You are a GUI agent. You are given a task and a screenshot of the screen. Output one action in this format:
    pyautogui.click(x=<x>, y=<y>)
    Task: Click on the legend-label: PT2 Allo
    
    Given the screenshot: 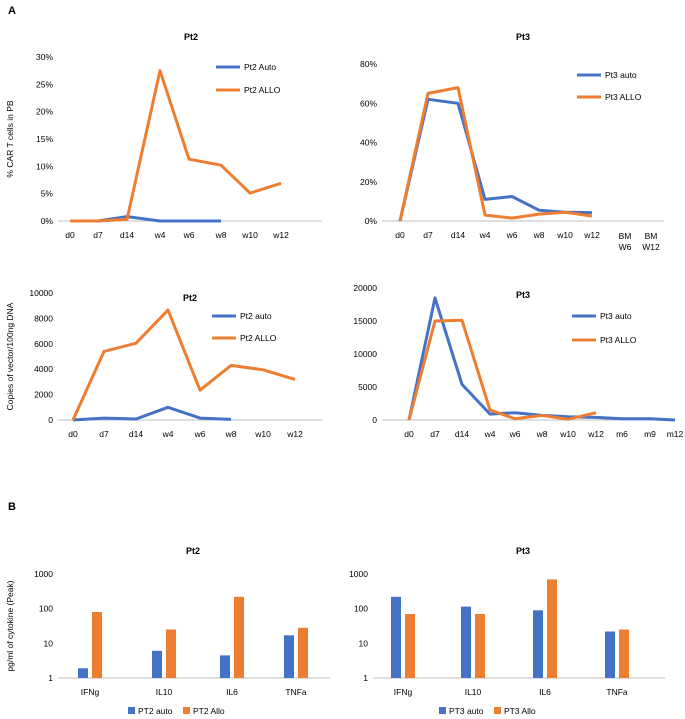 What is the action you would take?
    pyautogui.click(x=209, y=711)
    